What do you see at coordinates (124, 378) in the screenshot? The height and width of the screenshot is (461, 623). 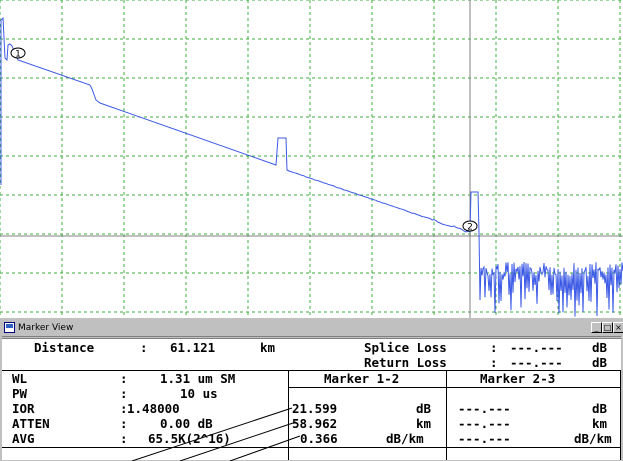 I see `param-sep-wl: :` at bounding box center [124, 378].